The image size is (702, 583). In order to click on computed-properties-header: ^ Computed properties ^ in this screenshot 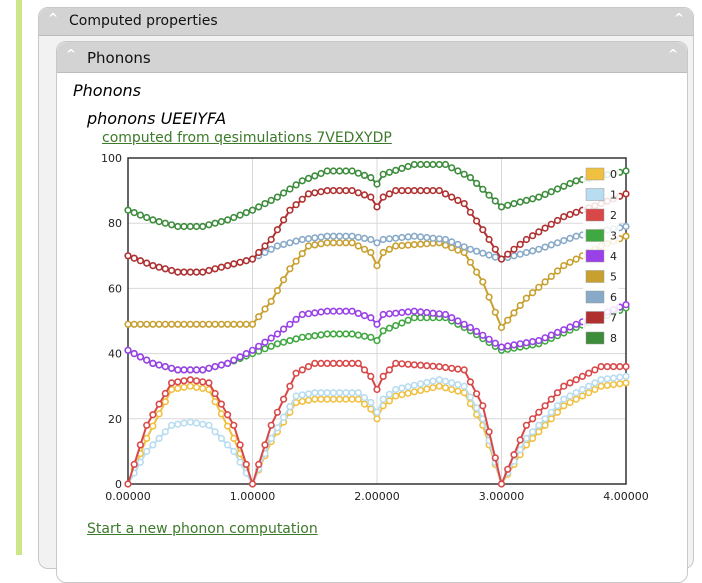, I will do `click(366, 22)`.